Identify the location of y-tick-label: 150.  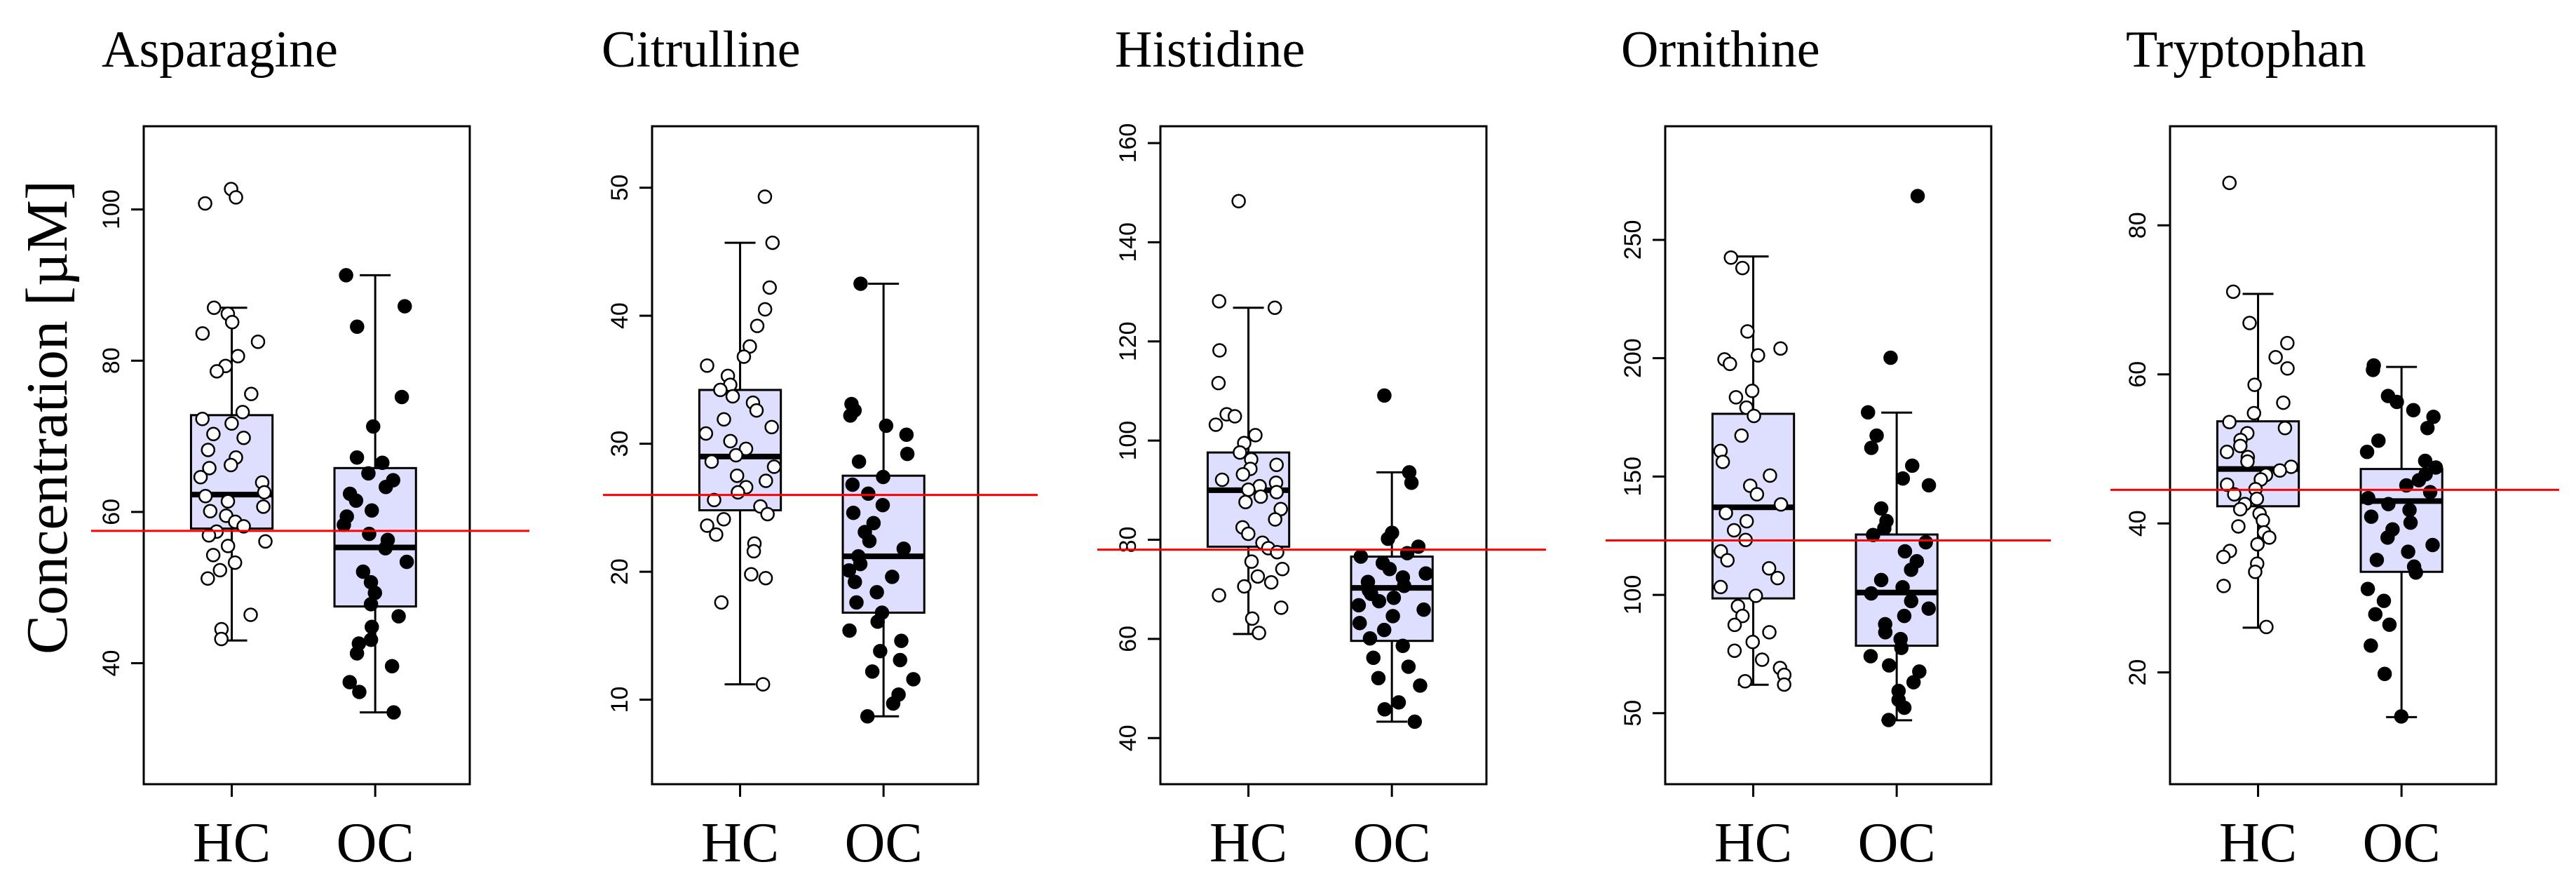
(1633, 477).